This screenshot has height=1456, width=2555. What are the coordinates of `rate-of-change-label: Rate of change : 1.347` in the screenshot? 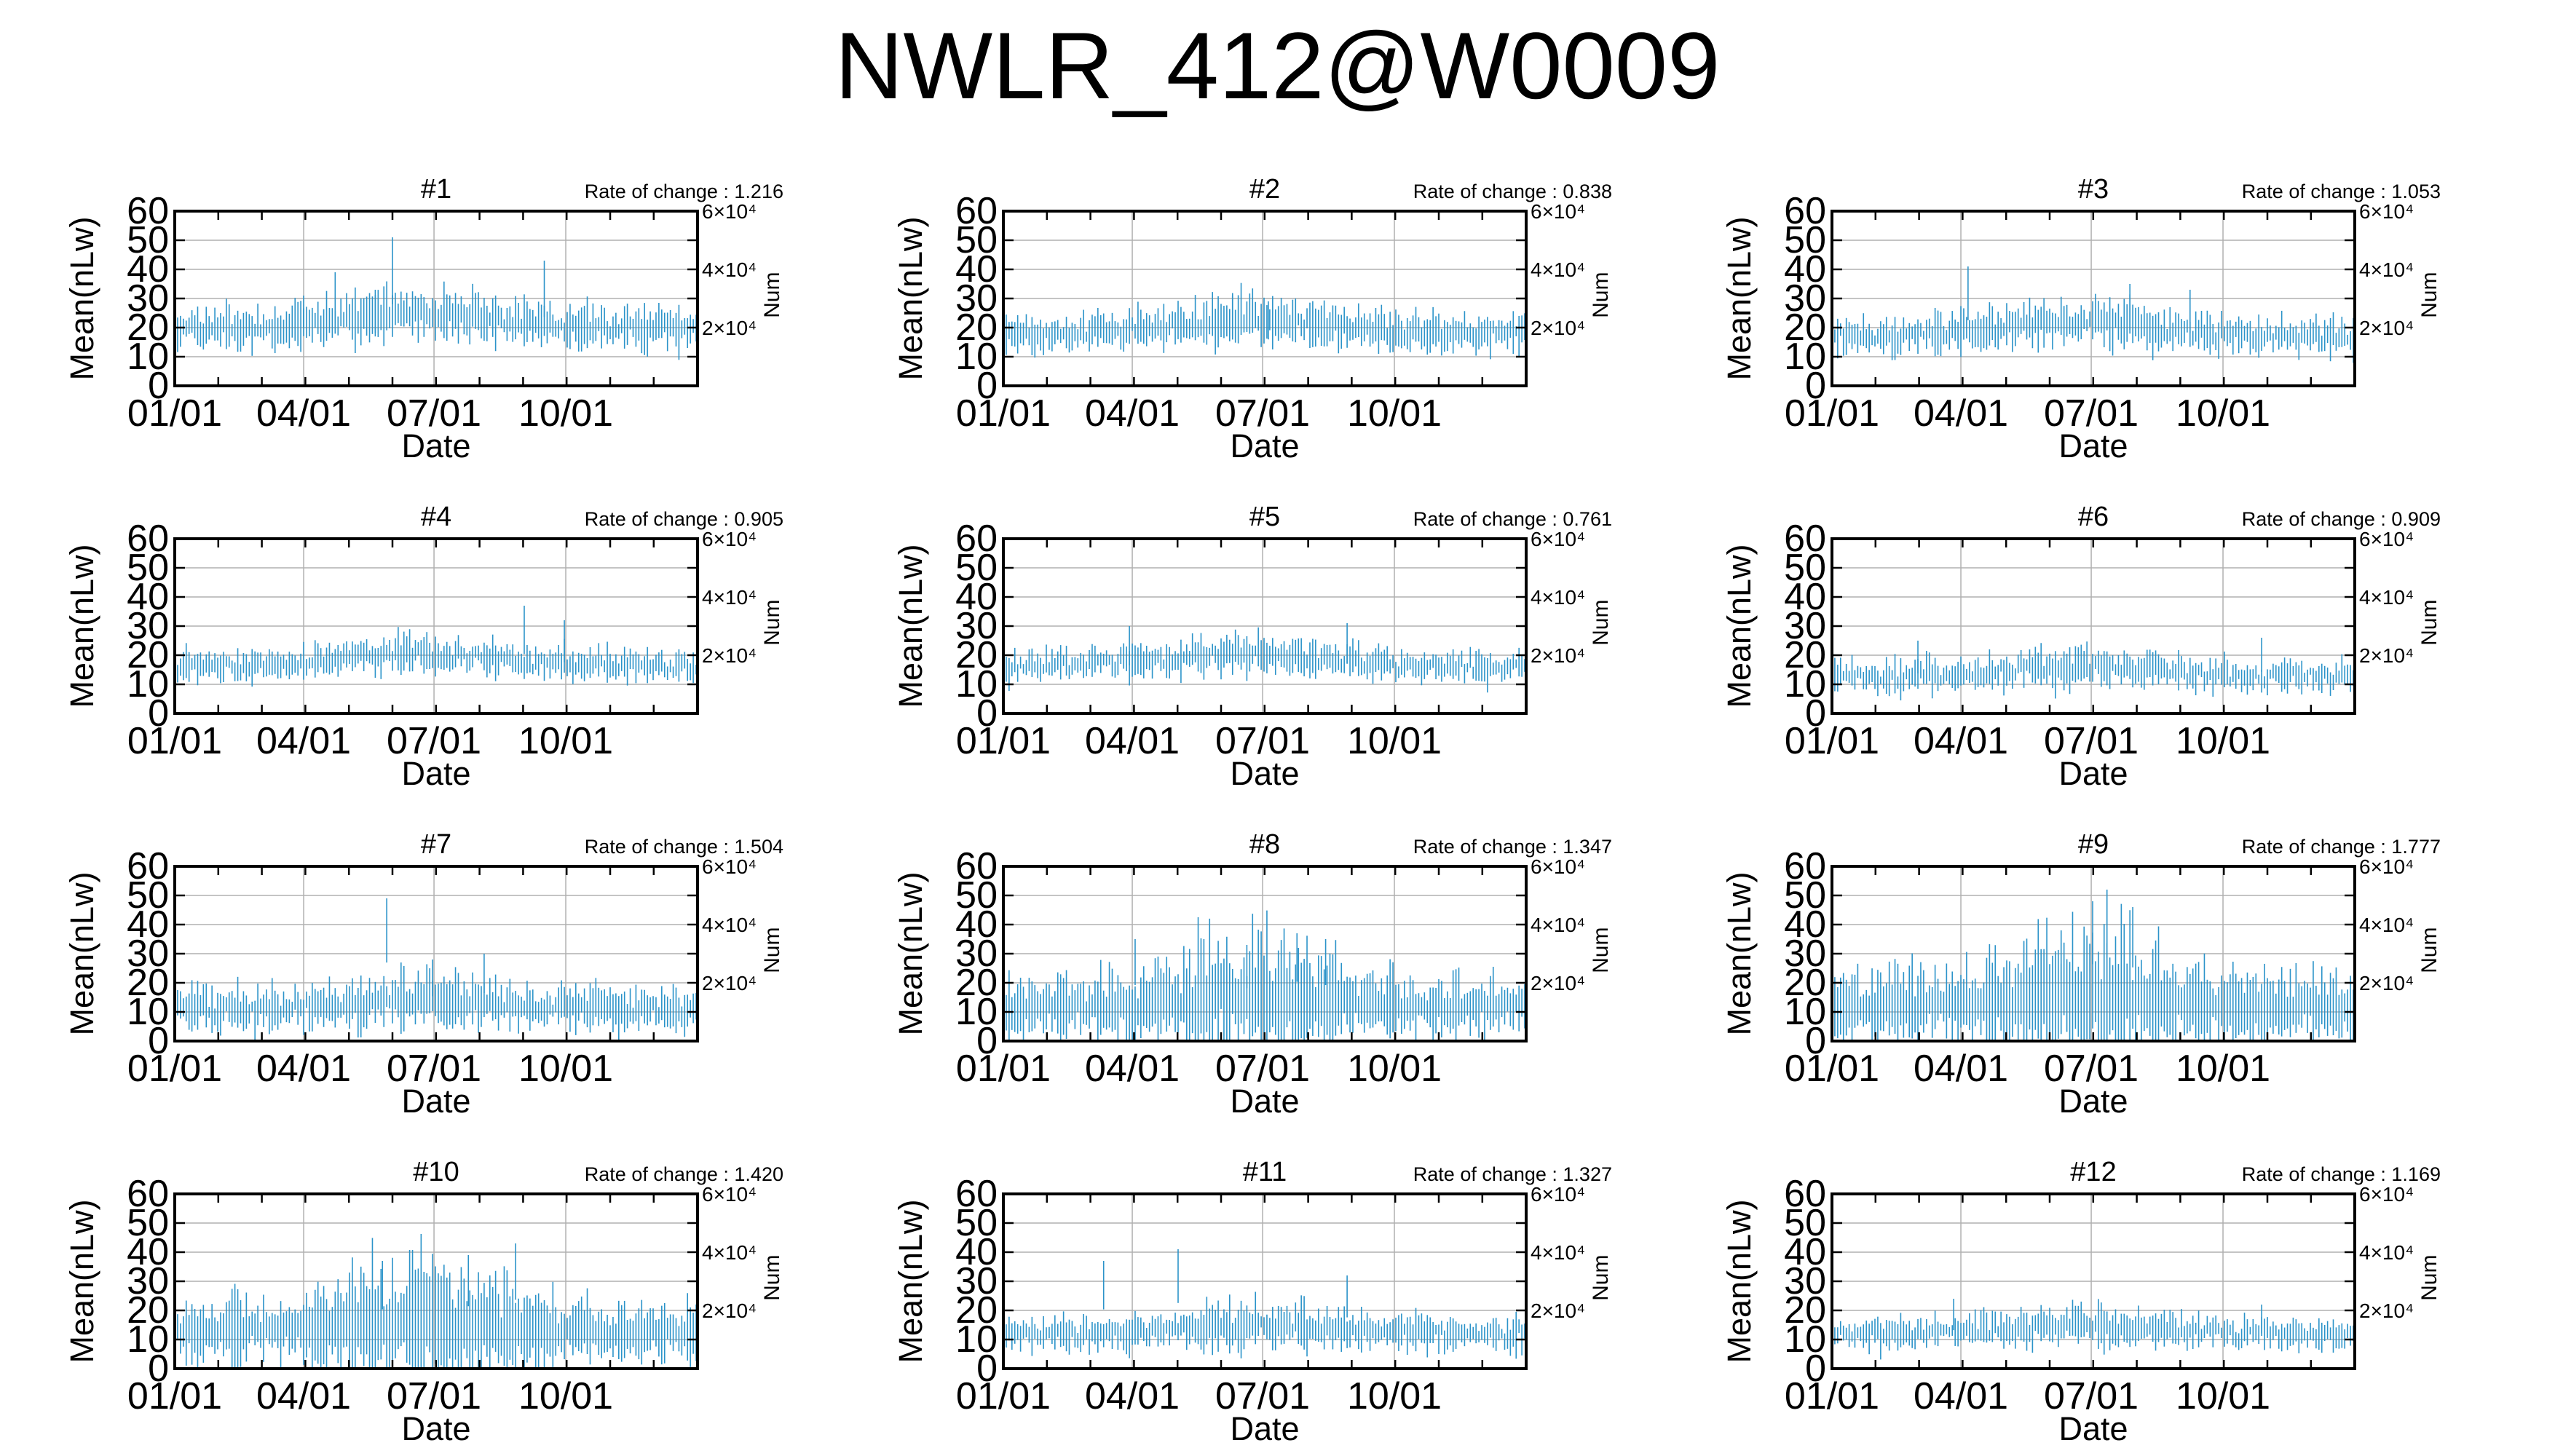 It's located at (1512, 847).